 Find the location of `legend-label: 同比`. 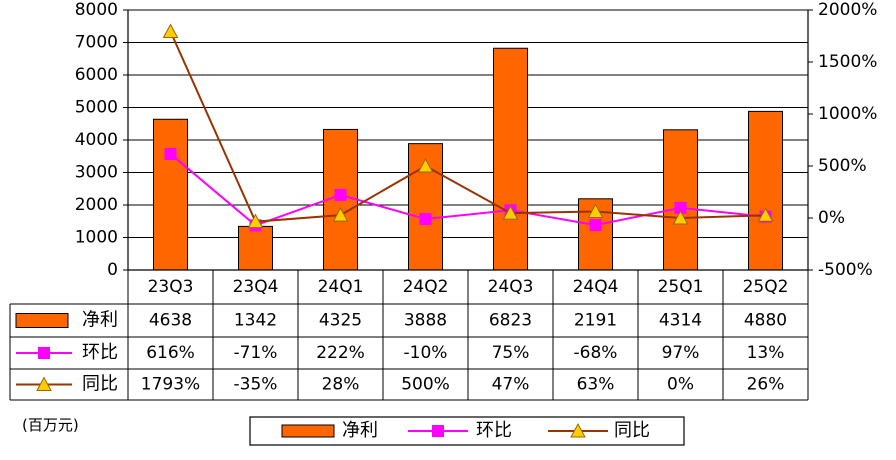

legend-label: 同比 is located at coordinates (632, 430).